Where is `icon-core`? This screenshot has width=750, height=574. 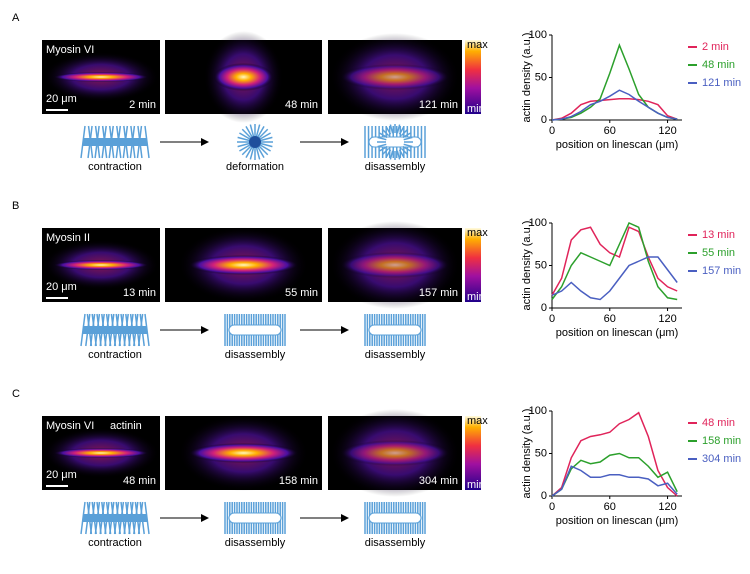 icon-core is located at coordinates (255, 142).